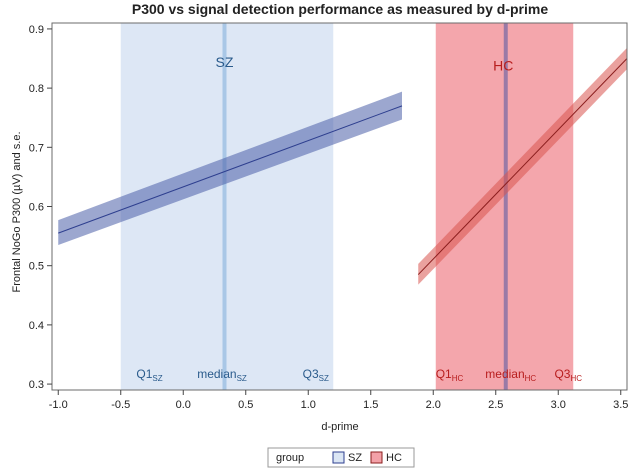  I want to click on x-tick-label: 3.5, so click(620, 405).